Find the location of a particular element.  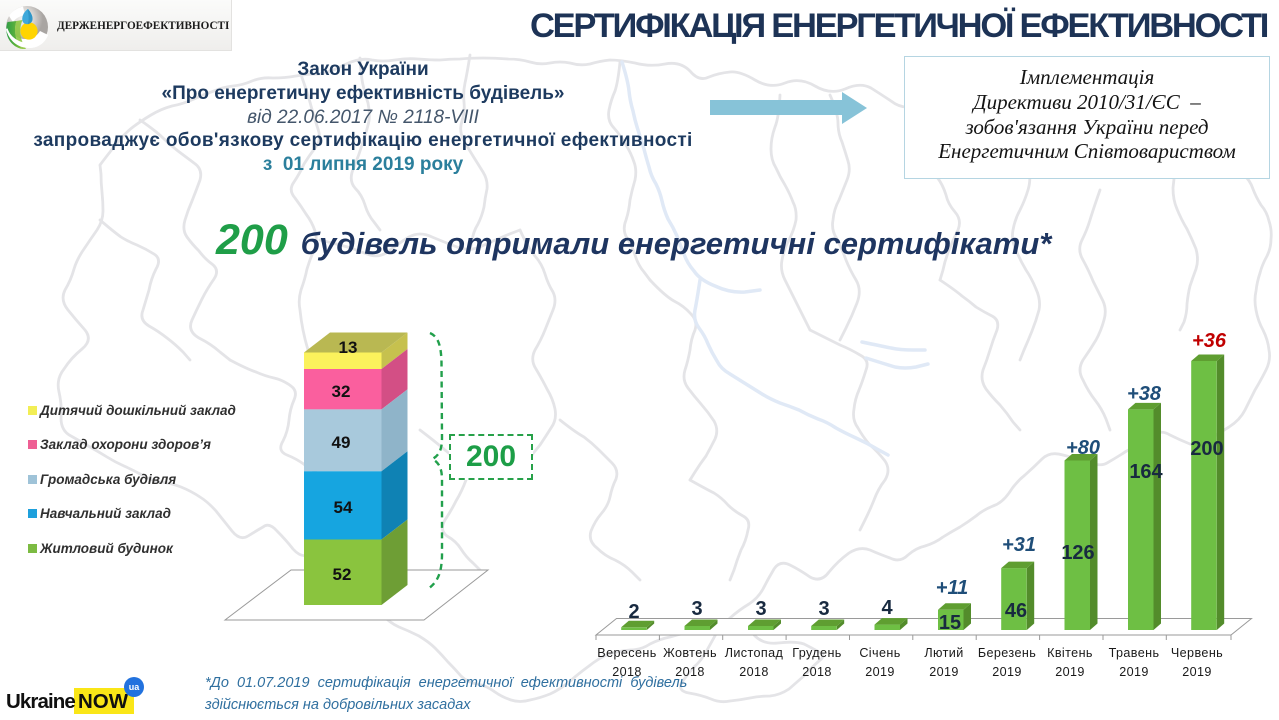

svg-text: +80 is located at coordinates (1083, 448).